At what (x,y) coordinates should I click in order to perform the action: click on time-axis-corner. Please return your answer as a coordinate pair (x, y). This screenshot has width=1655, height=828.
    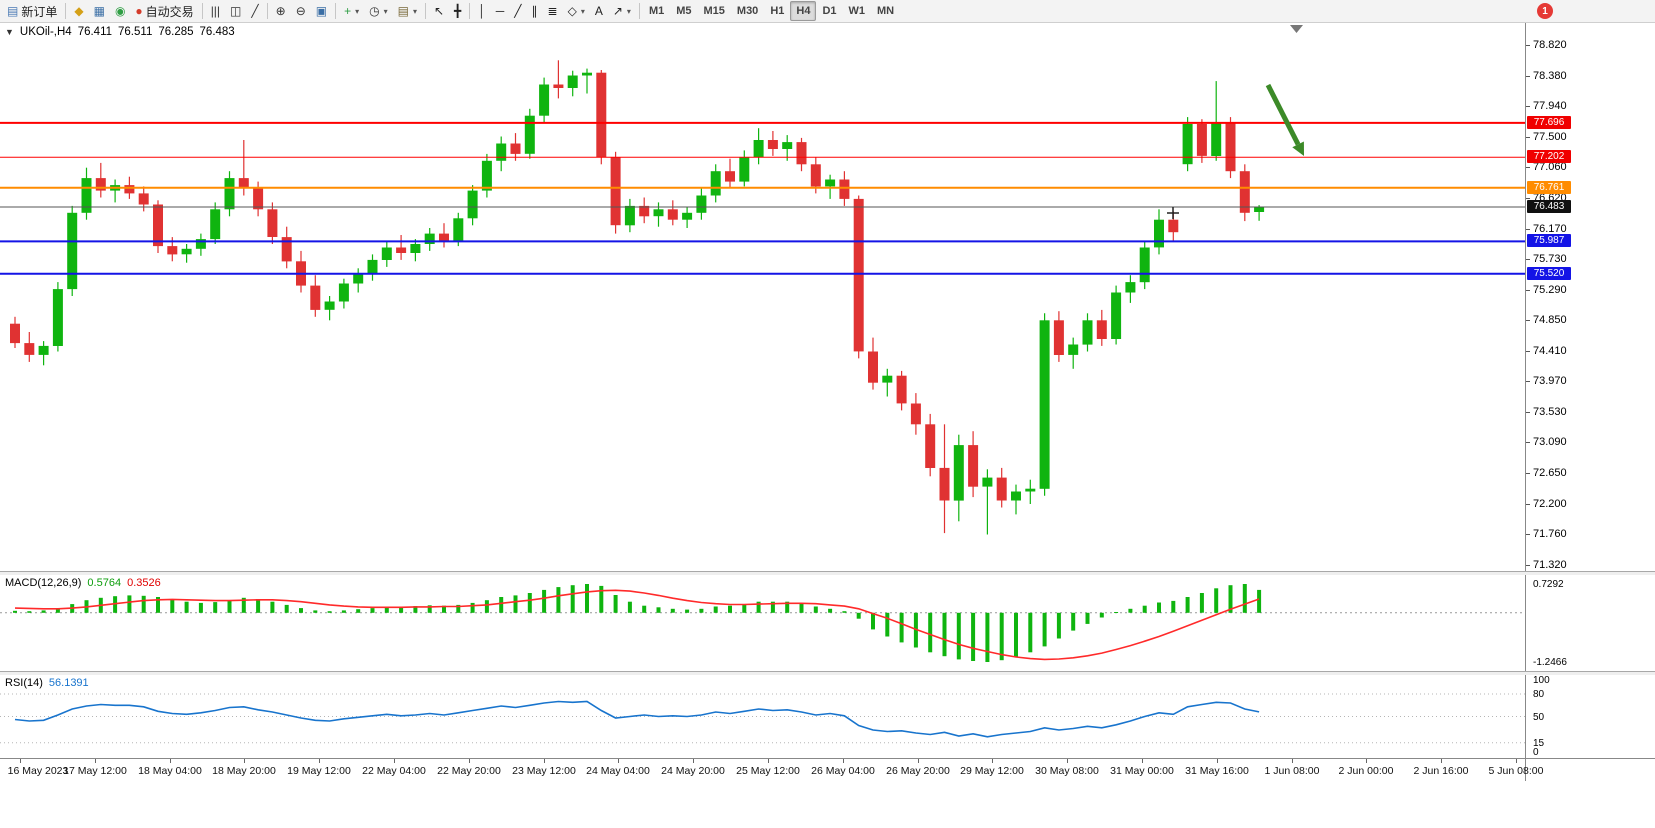
    Looking at the image, I should click on (1590, 770).